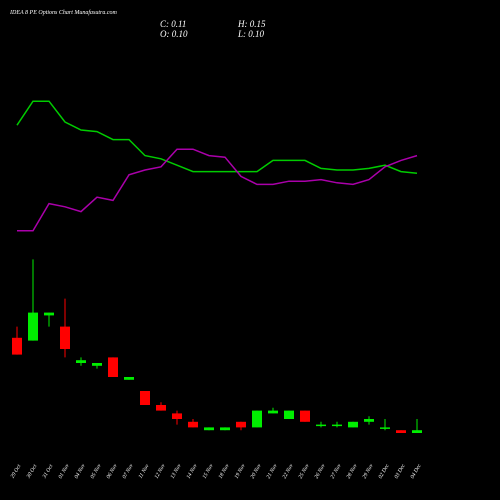  I want to click on summary-high: H: 0.15, so click(251, 24).